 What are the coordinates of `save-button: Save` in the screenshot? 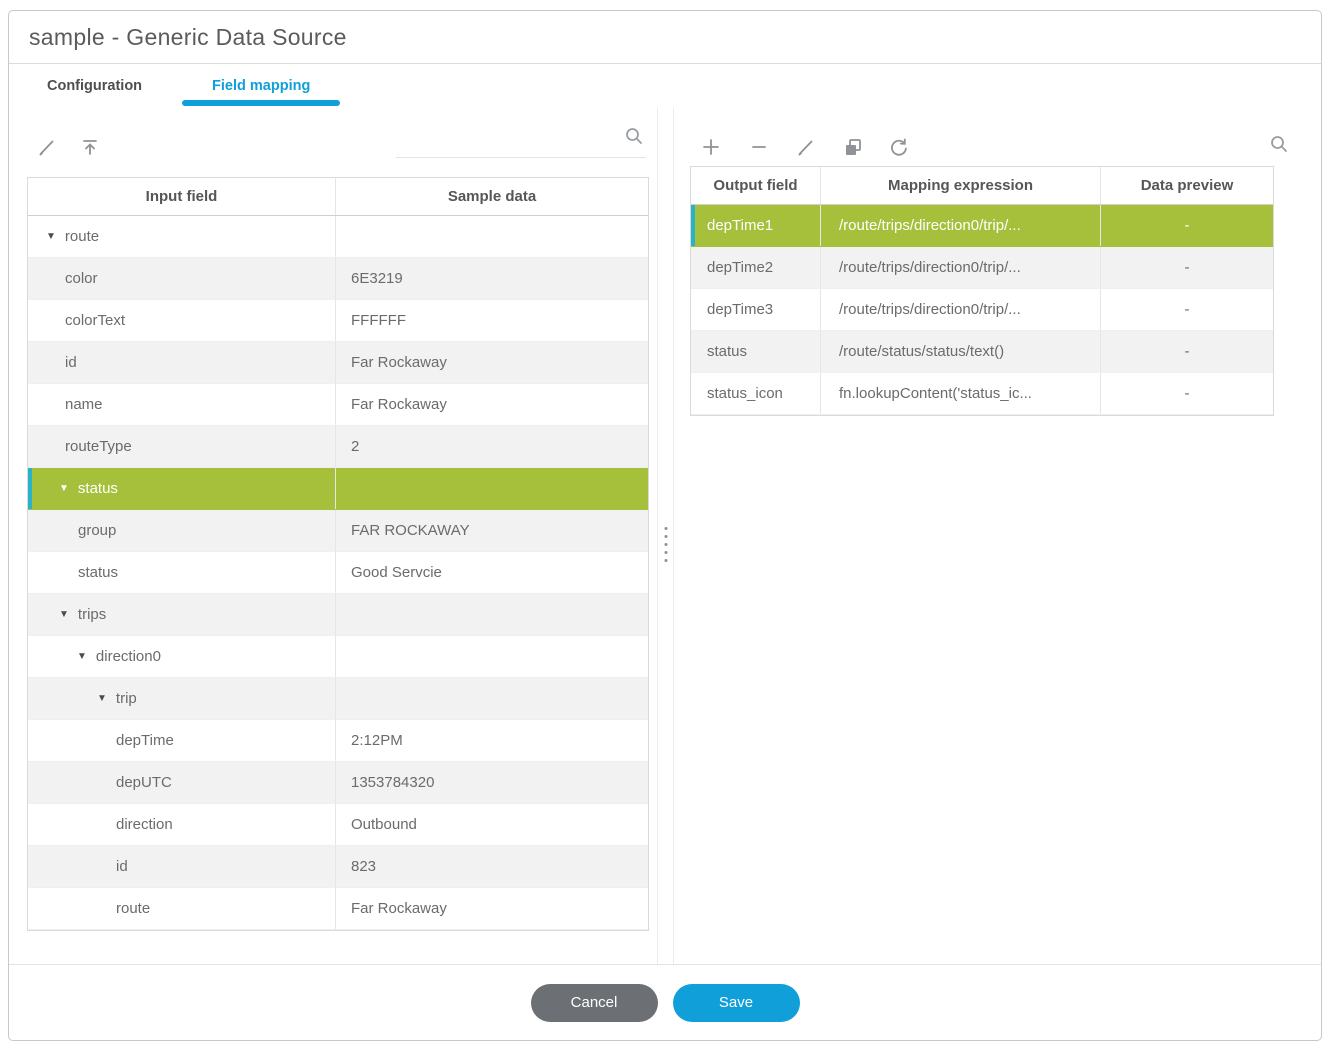 It's located at (736, 1002).